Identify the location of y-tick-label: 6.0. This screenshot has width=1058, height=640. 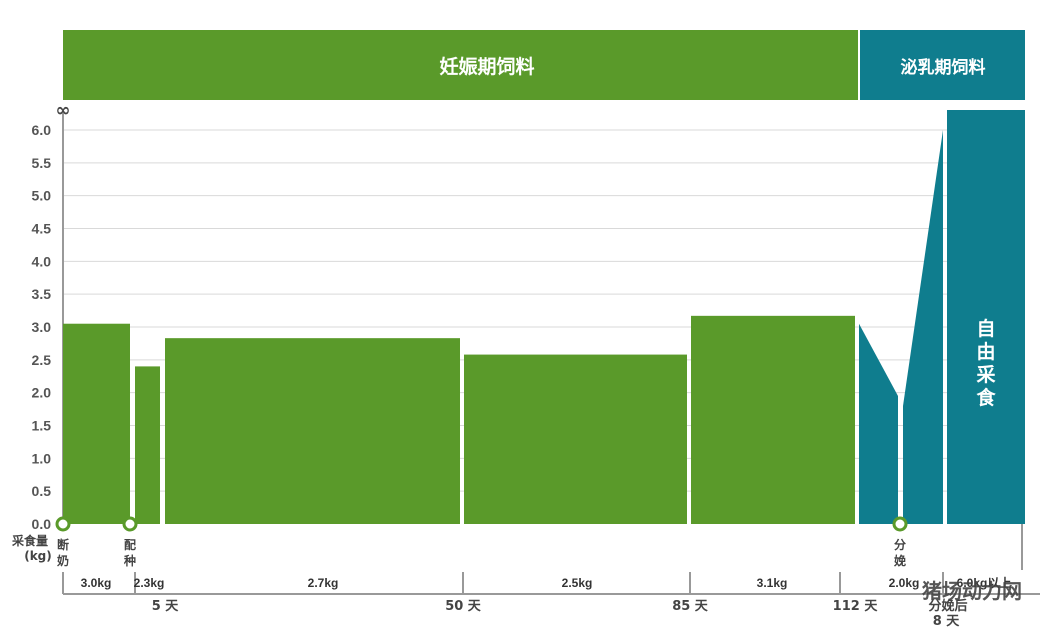
(42, 130).